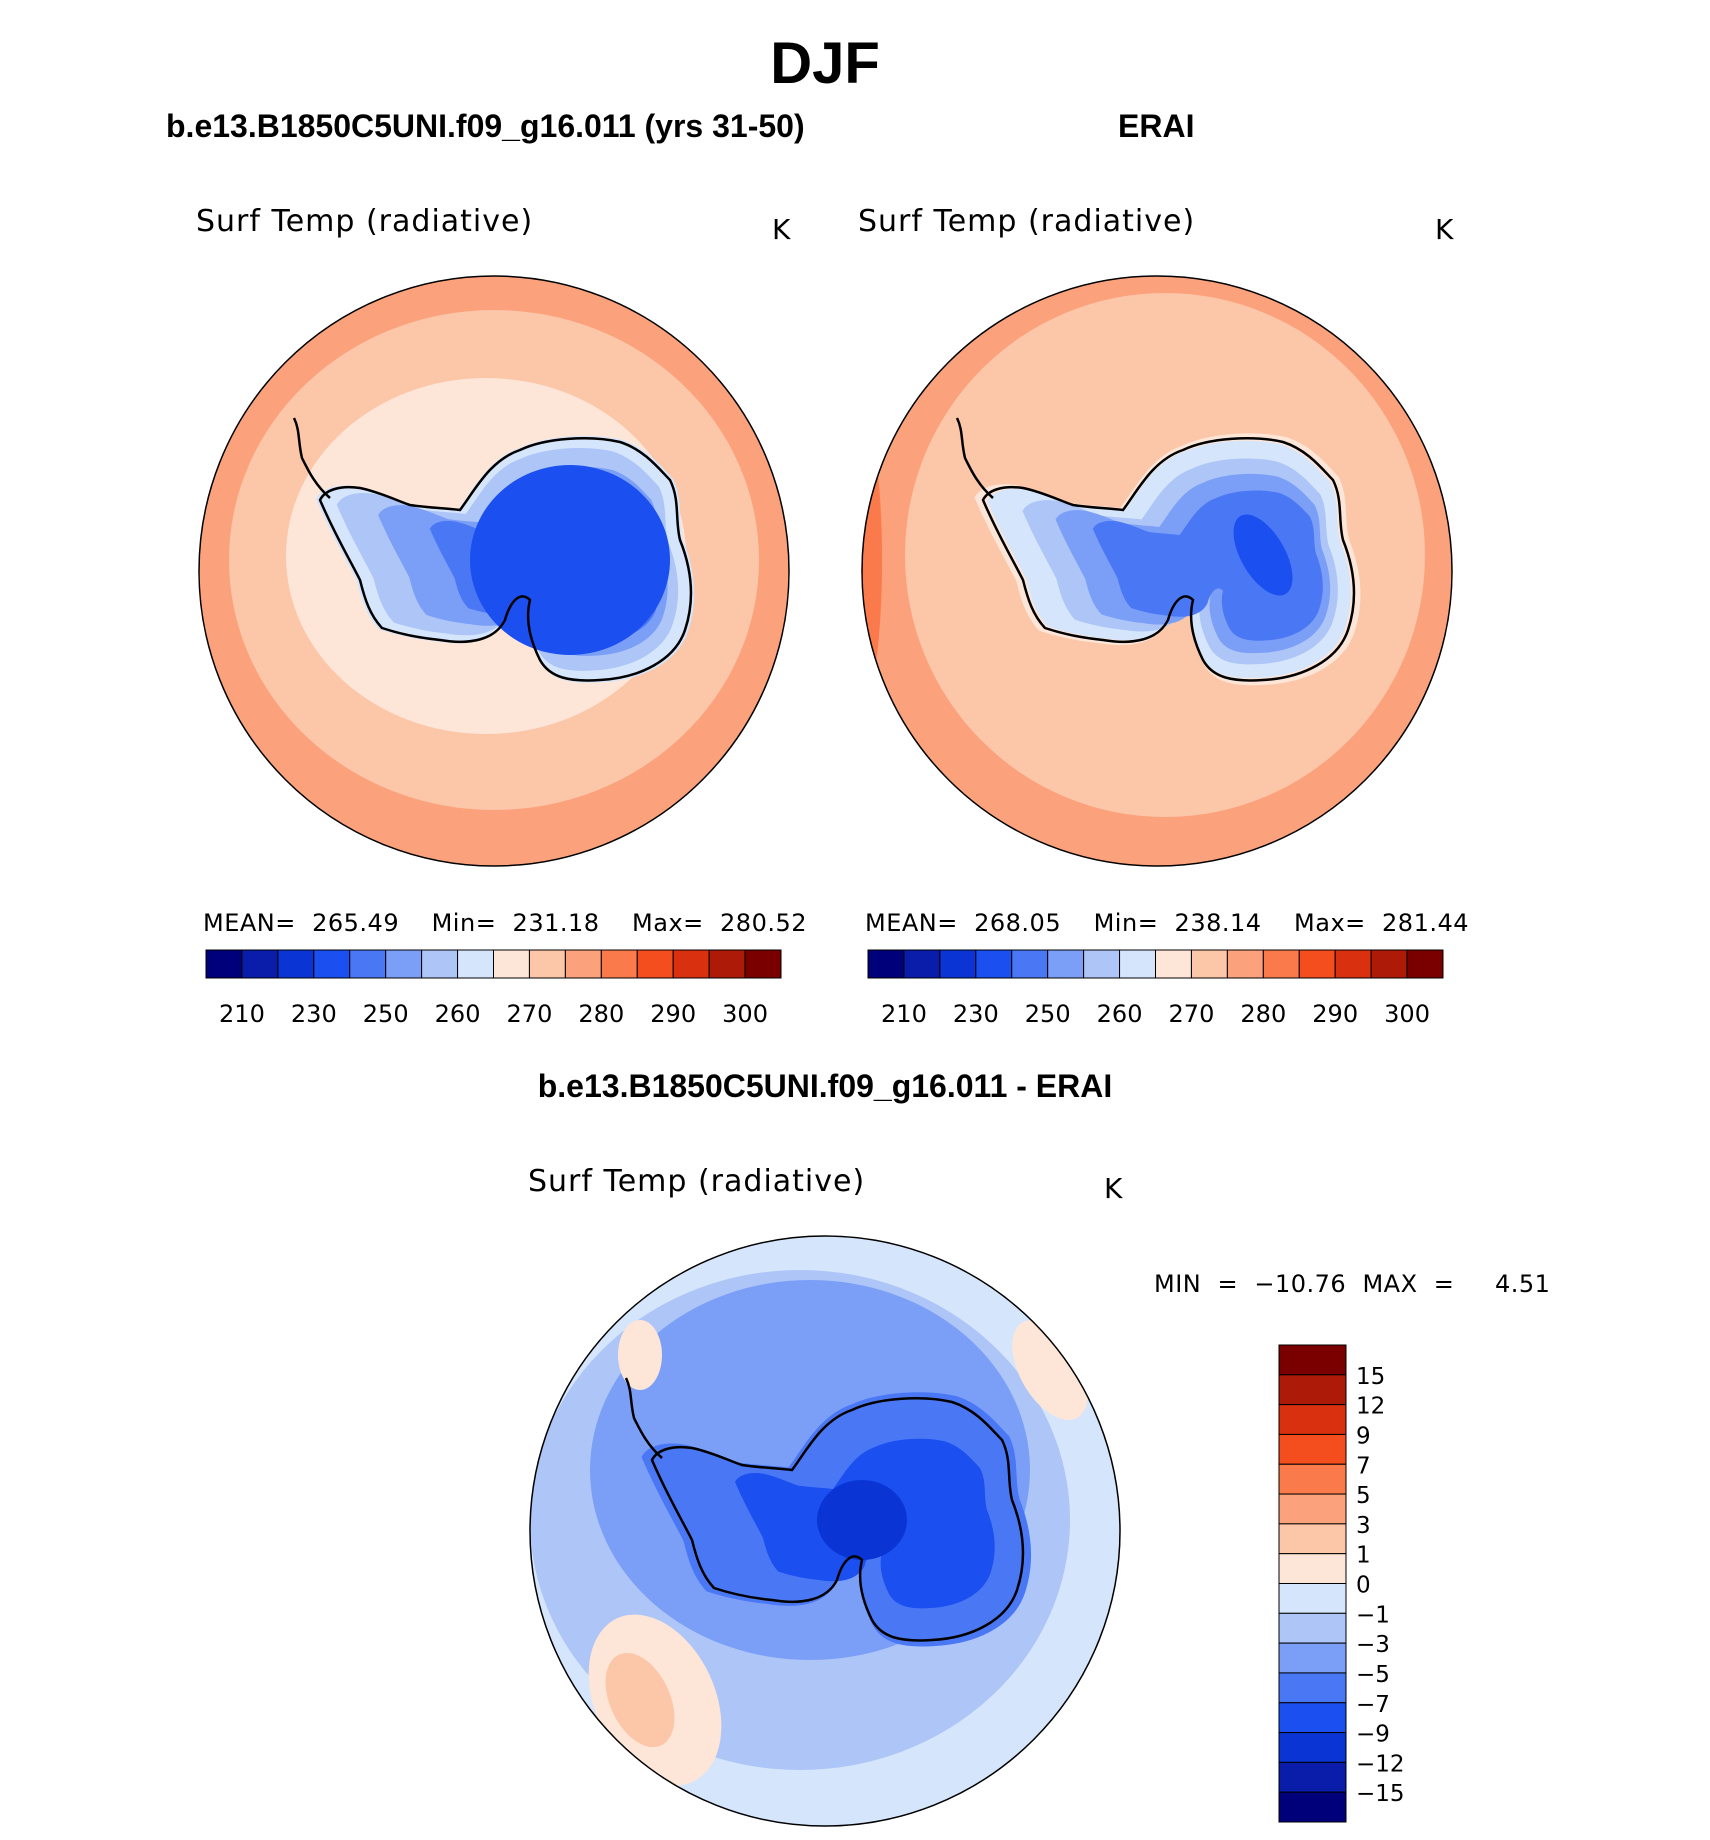  I want to click on obs-colorbar-tick-label: 300, so click(1407, 1014).